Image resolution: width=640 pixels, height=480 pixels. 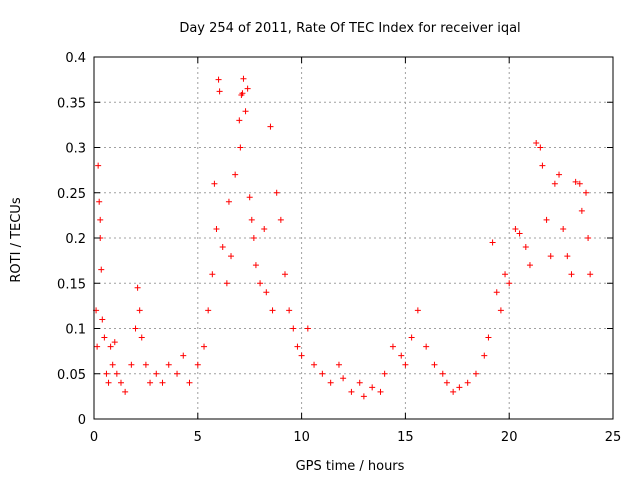 I want to click on y-tick-label: 0.4, so click(x=75, y=58).